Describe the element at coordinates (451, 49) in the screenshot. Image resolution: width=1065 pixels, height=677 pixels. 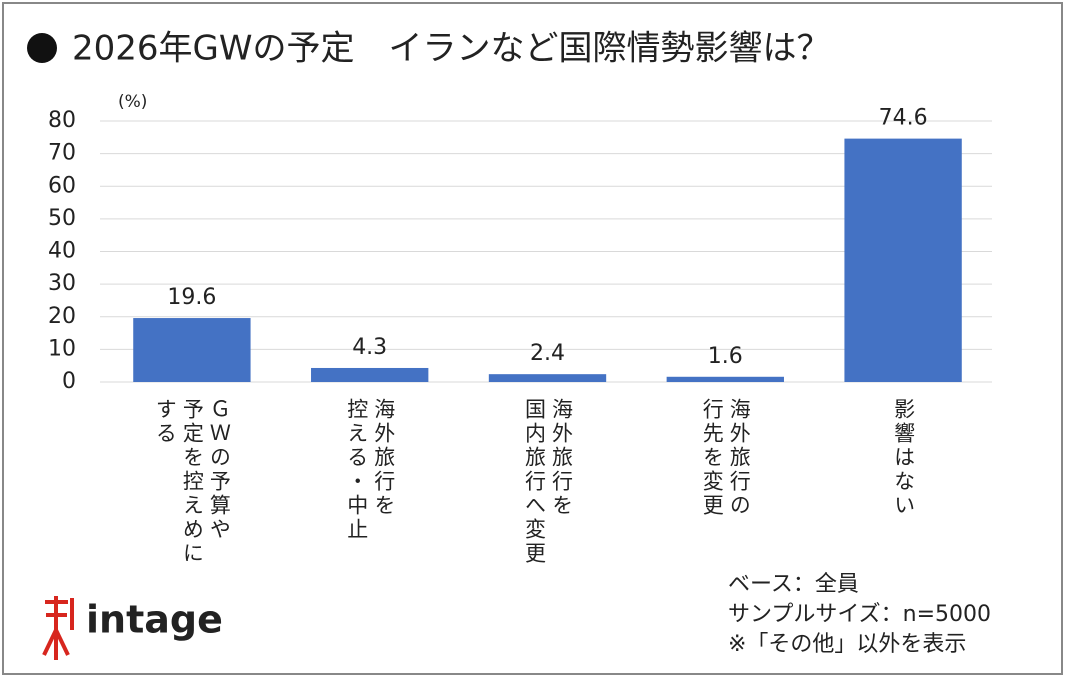
I see `chart-title: 2026年GWの予定 イランなど国際情勢影響は？` at that location.